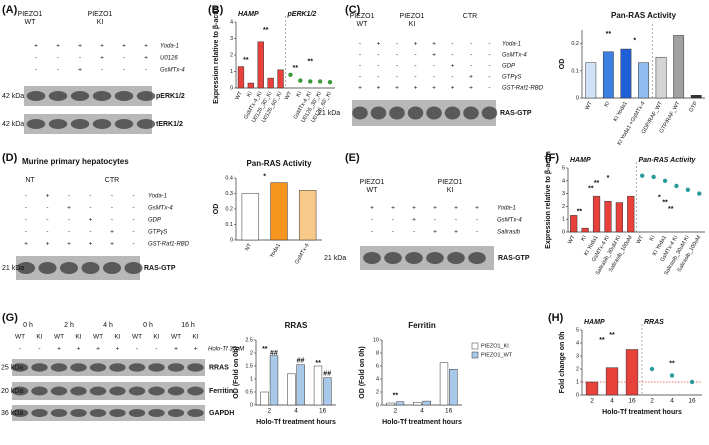 The image size is (709, 445). I want to click on data-point, so click(290, 75).